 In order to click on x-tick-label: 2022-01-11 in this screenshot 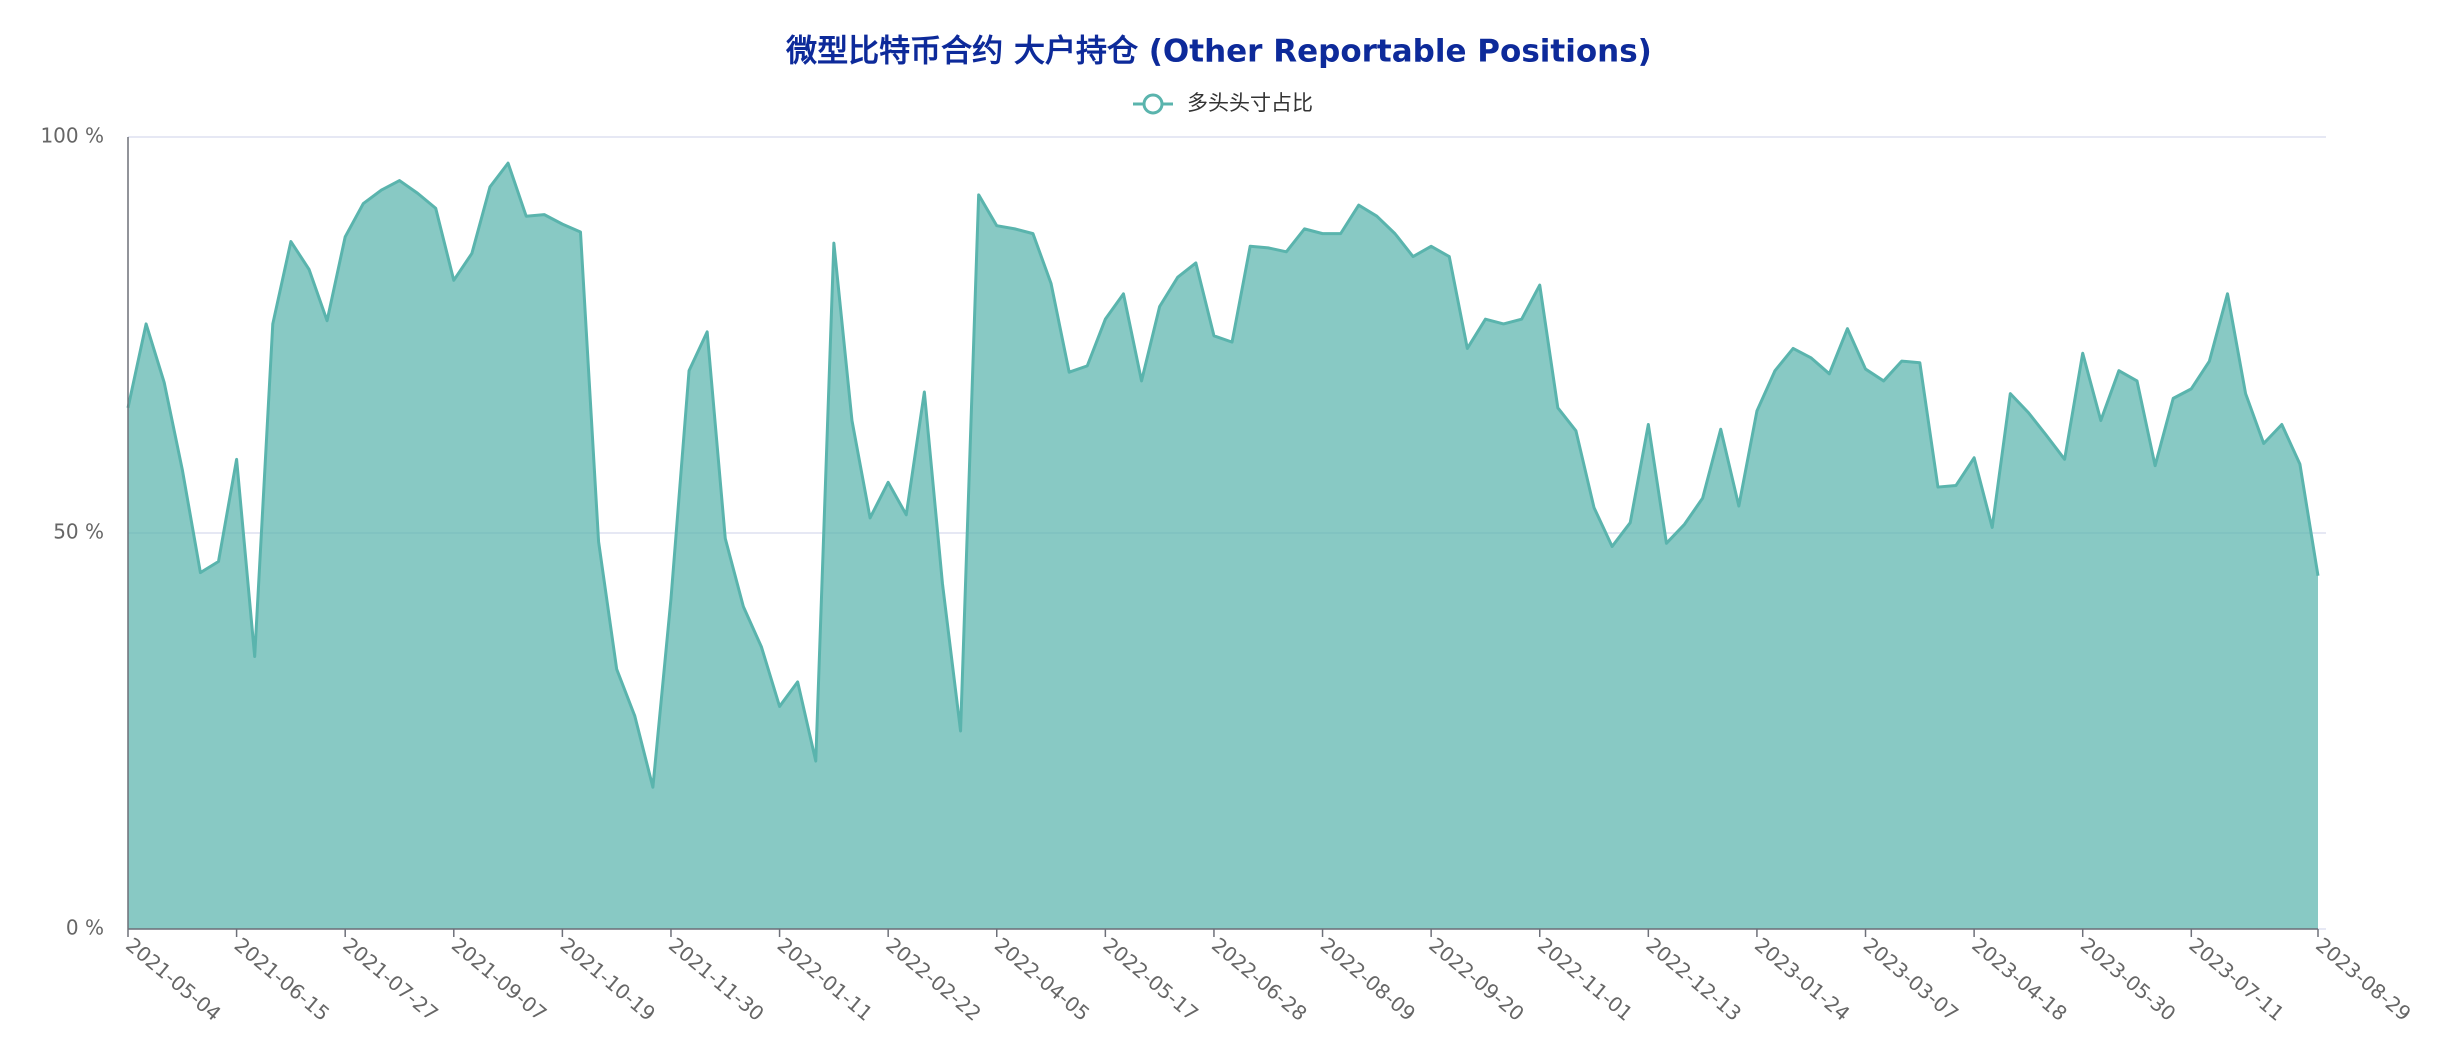, I will do `click(825, 979)`.